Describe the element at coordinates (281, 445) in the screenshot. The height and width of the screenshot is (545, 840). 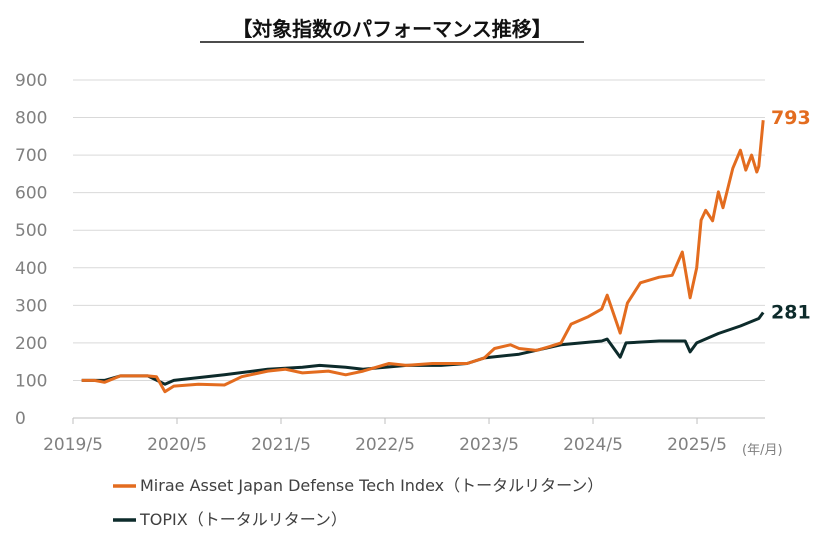
I see `x-tick-label: 2021/5` at that location.